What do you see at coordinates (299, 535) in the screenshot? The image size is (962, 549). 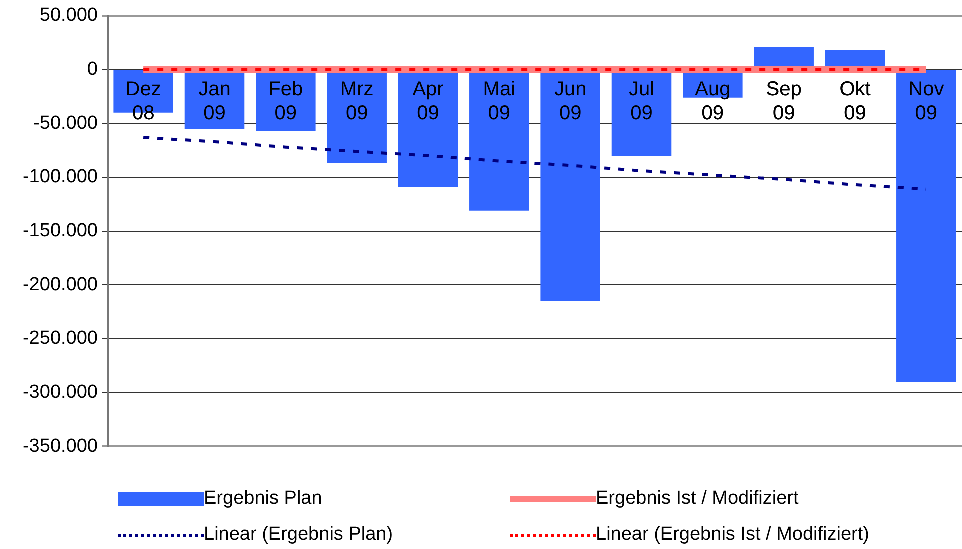 I see `legend-label: Linear (Ergebnis Plan)` at bounding box center [299, 535].